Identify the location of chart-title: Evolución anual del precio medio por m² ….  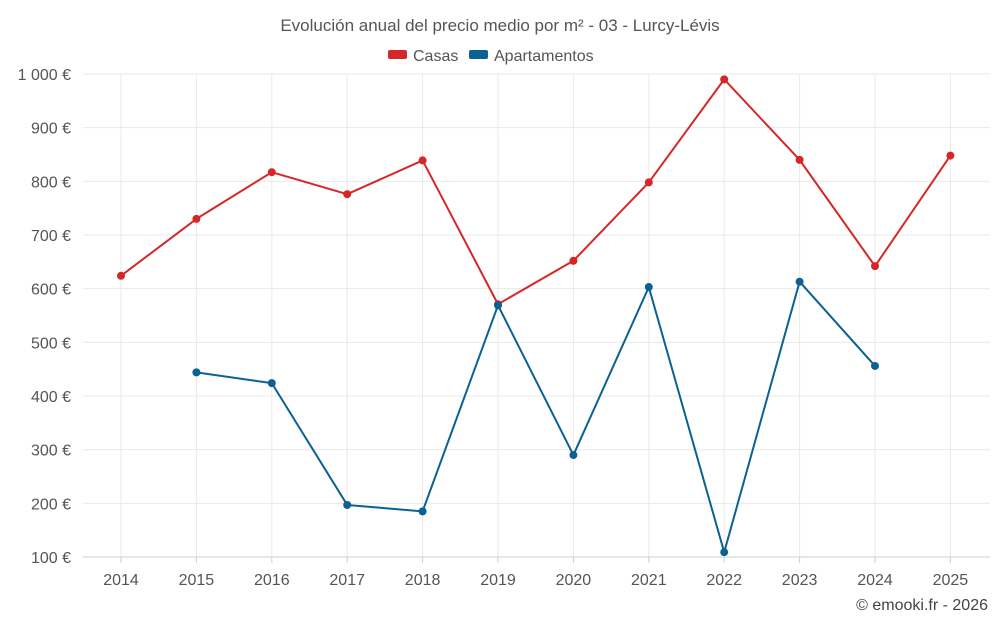
(499, 25).